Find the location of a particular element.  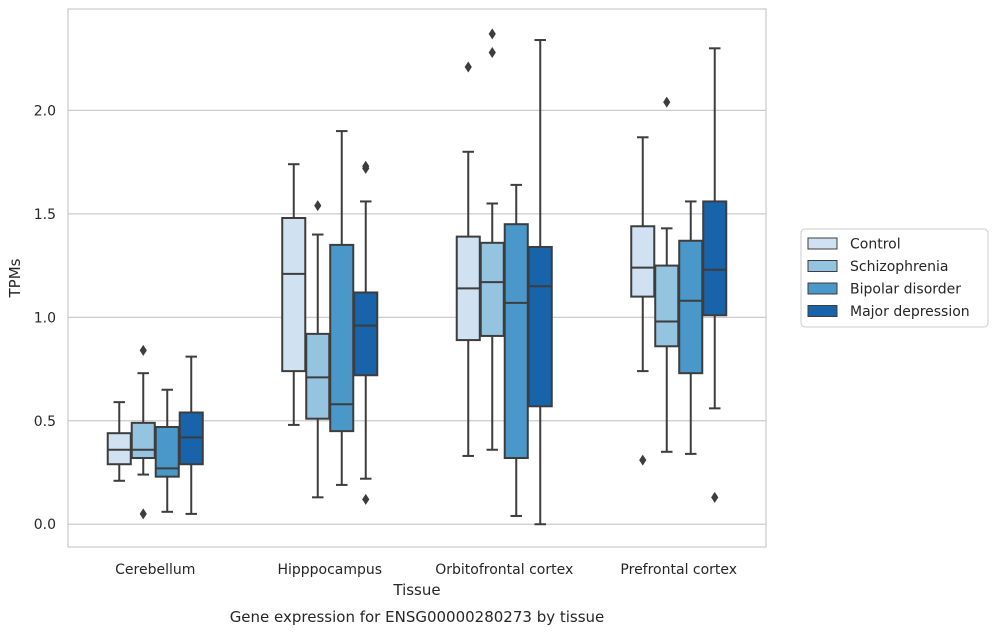

y-tick-label: 2.0 is located at coordinates (45, 111).